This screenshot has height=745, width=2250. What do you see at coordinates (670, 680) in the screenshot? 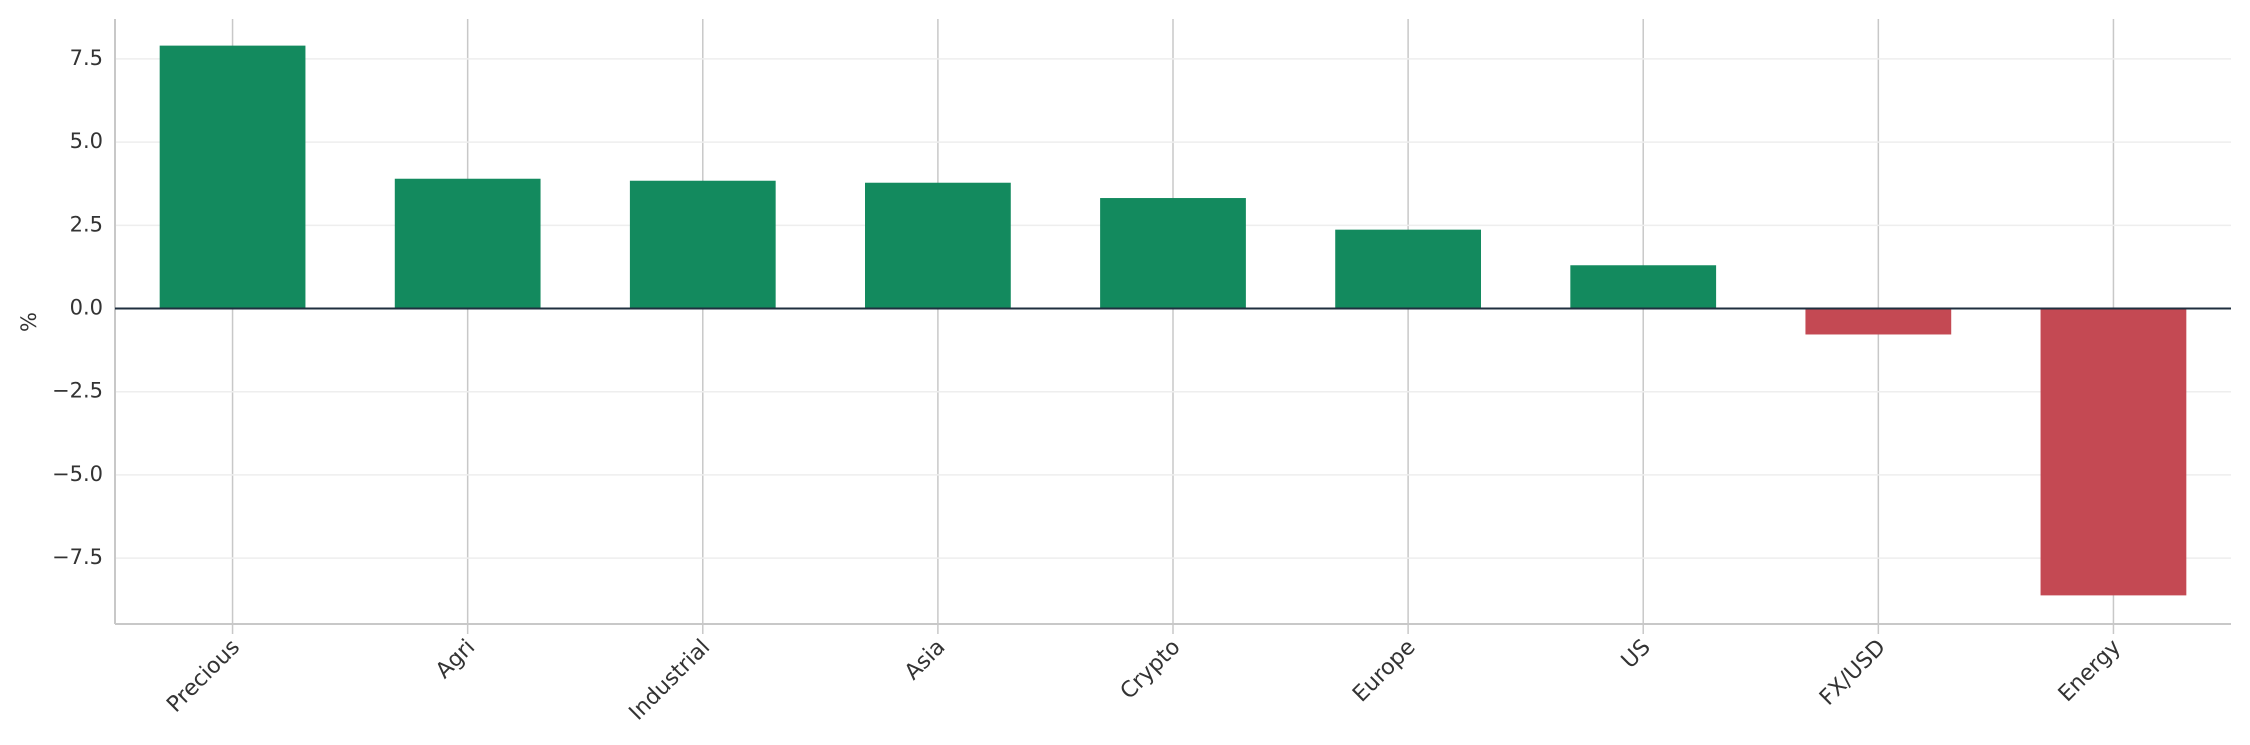
I see `x-tick-label: Industrial` at bounding box center [670, 680].